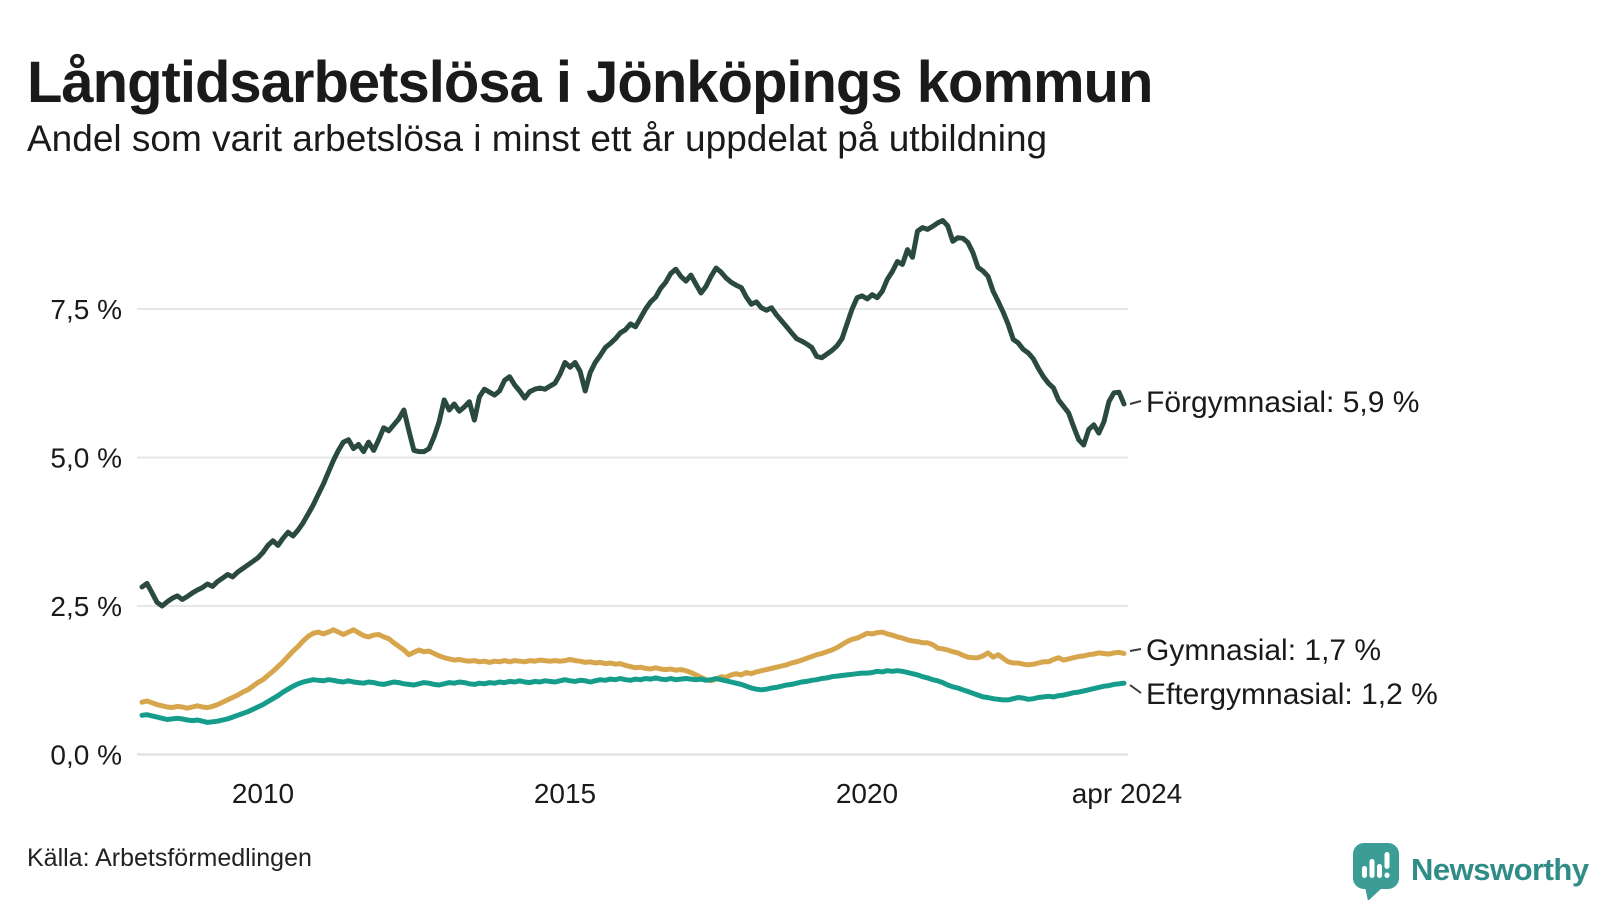 The width and height of the screenshot is (1600, 900). Describe the element at coordinates (590, 82) in the screenshot. I see `page-title: Långtidsarbetslösa i Jönköpings kommun` at that location.